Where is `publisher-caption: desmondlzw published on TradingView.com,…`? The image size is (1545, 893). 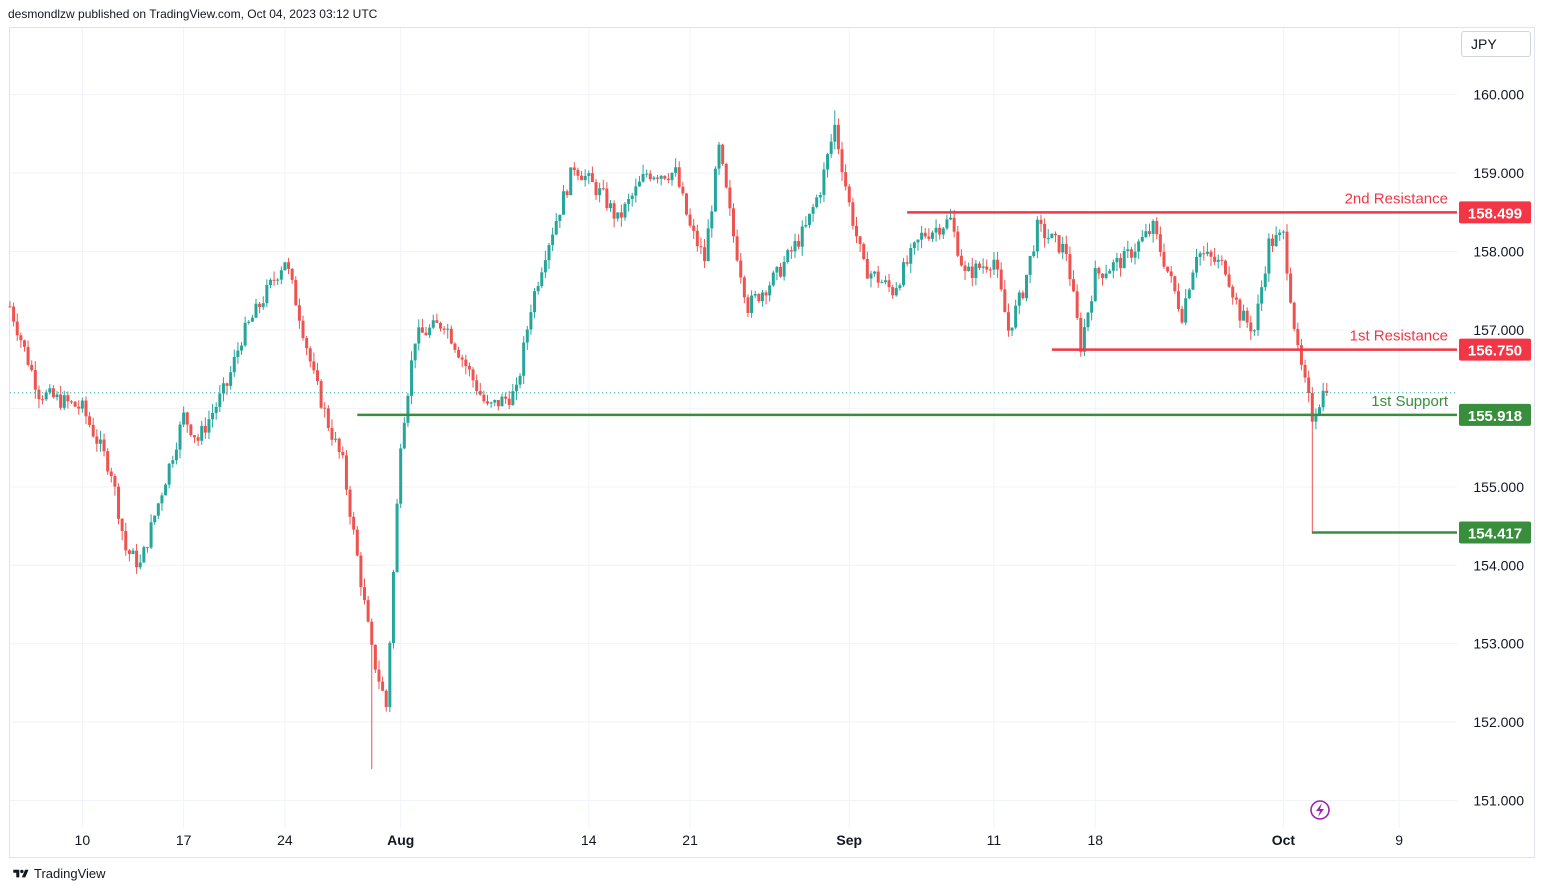 publisher-caption: desmondlzw published on TradingView.com,… is located at coordinates (193, 14).